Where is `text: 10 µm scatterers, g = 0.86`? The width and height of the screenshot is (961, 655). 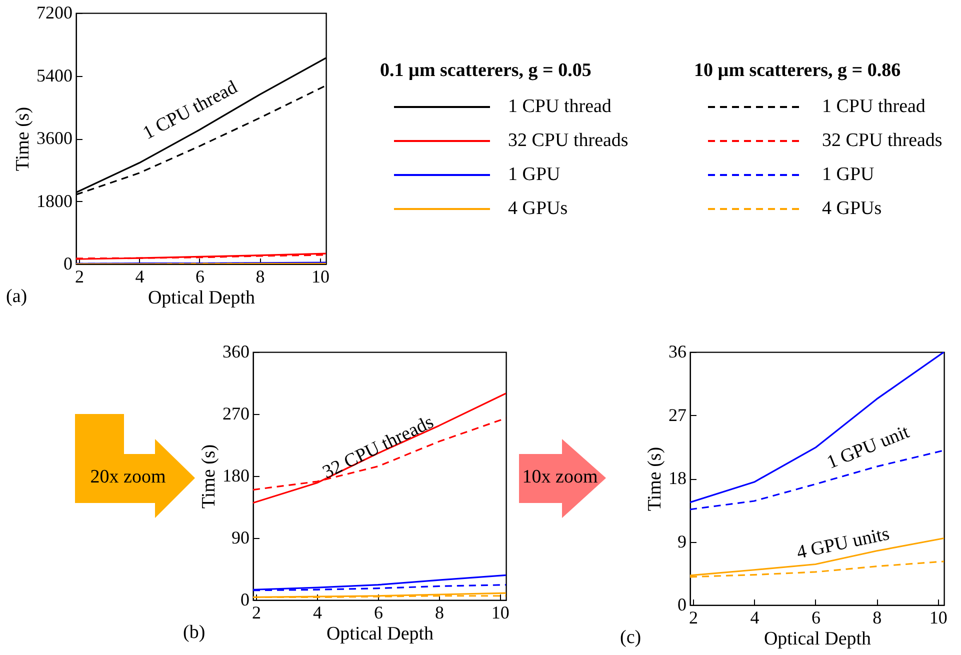
text: 10 µm scatterers, g = 0.86 is located at coordinates (798, 71).